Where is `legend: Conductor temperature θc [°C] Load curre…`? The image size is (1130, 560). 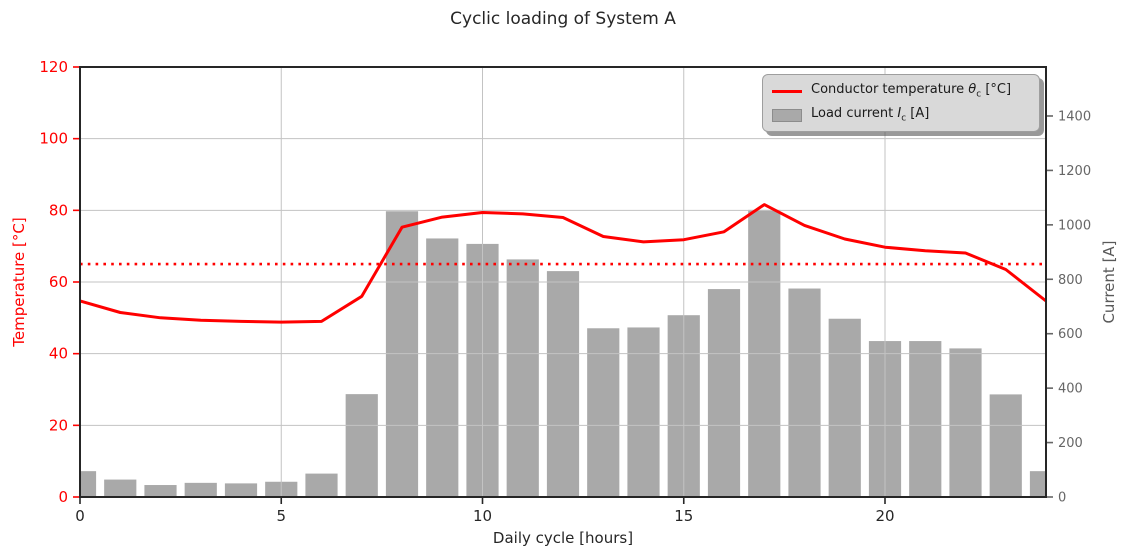
legend: Conductor temperature θc [°C] Load curre… is located at coordinates (901, 103).